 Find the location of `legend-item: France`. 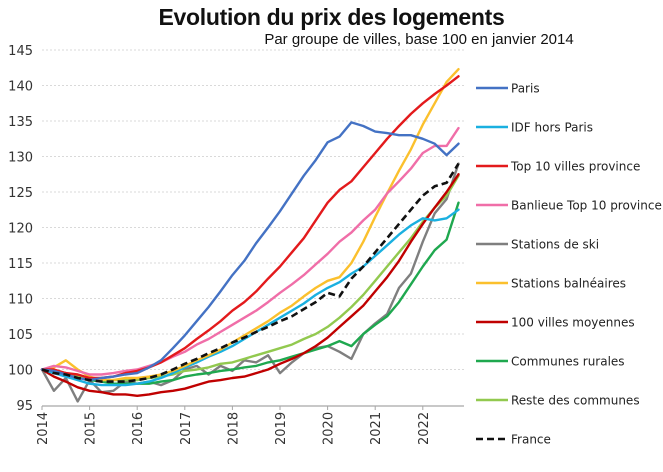

legend-item: France is located at coordinates (513, 440).